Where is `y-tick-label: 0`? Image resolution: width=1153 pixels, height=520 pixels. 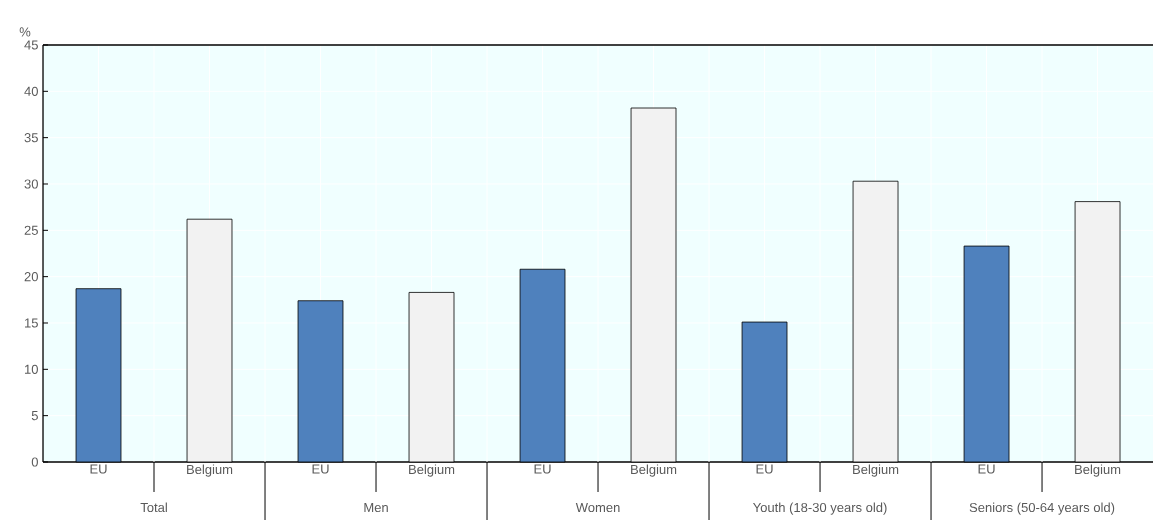
y-tick-label: 0 is located at coordinates (34, 462).